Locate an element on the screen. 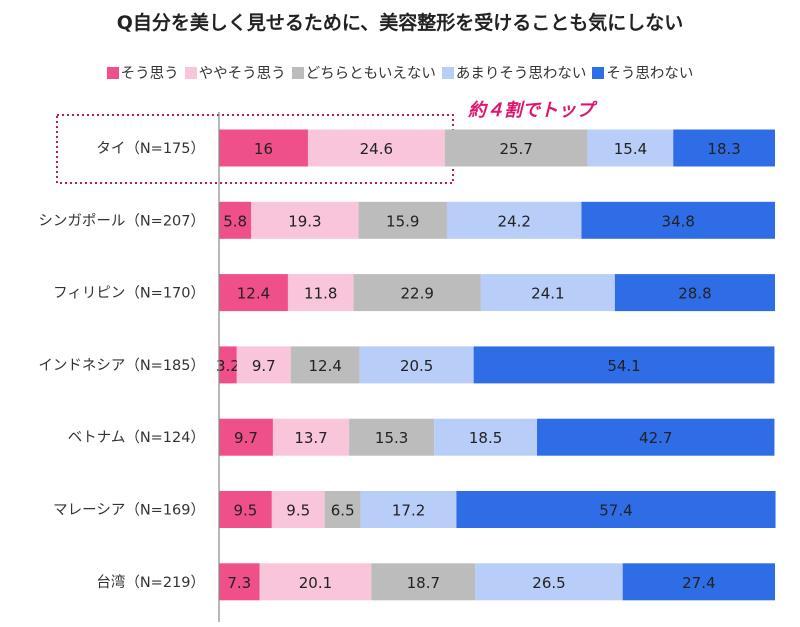 This screenshot has height=627, width=800. data-label: 54.1 is located at coordinates (623, 366).